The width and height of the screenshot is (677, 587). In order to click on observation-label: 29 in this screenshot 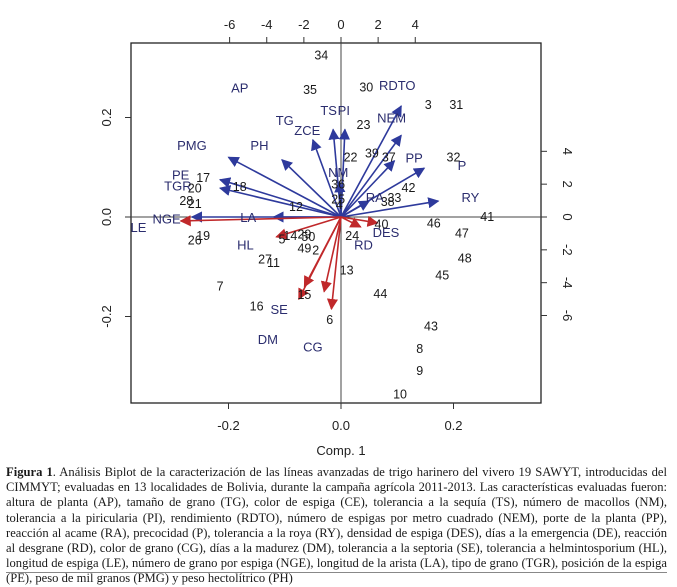, I will do `click(304, 234)`.